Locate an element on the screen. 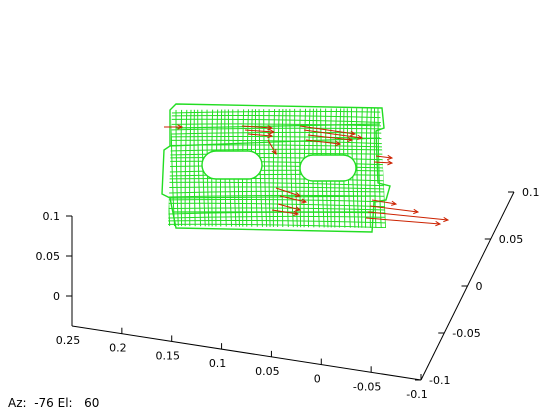  x-tick-label: -0.05 is located at coordinates (367, 386).